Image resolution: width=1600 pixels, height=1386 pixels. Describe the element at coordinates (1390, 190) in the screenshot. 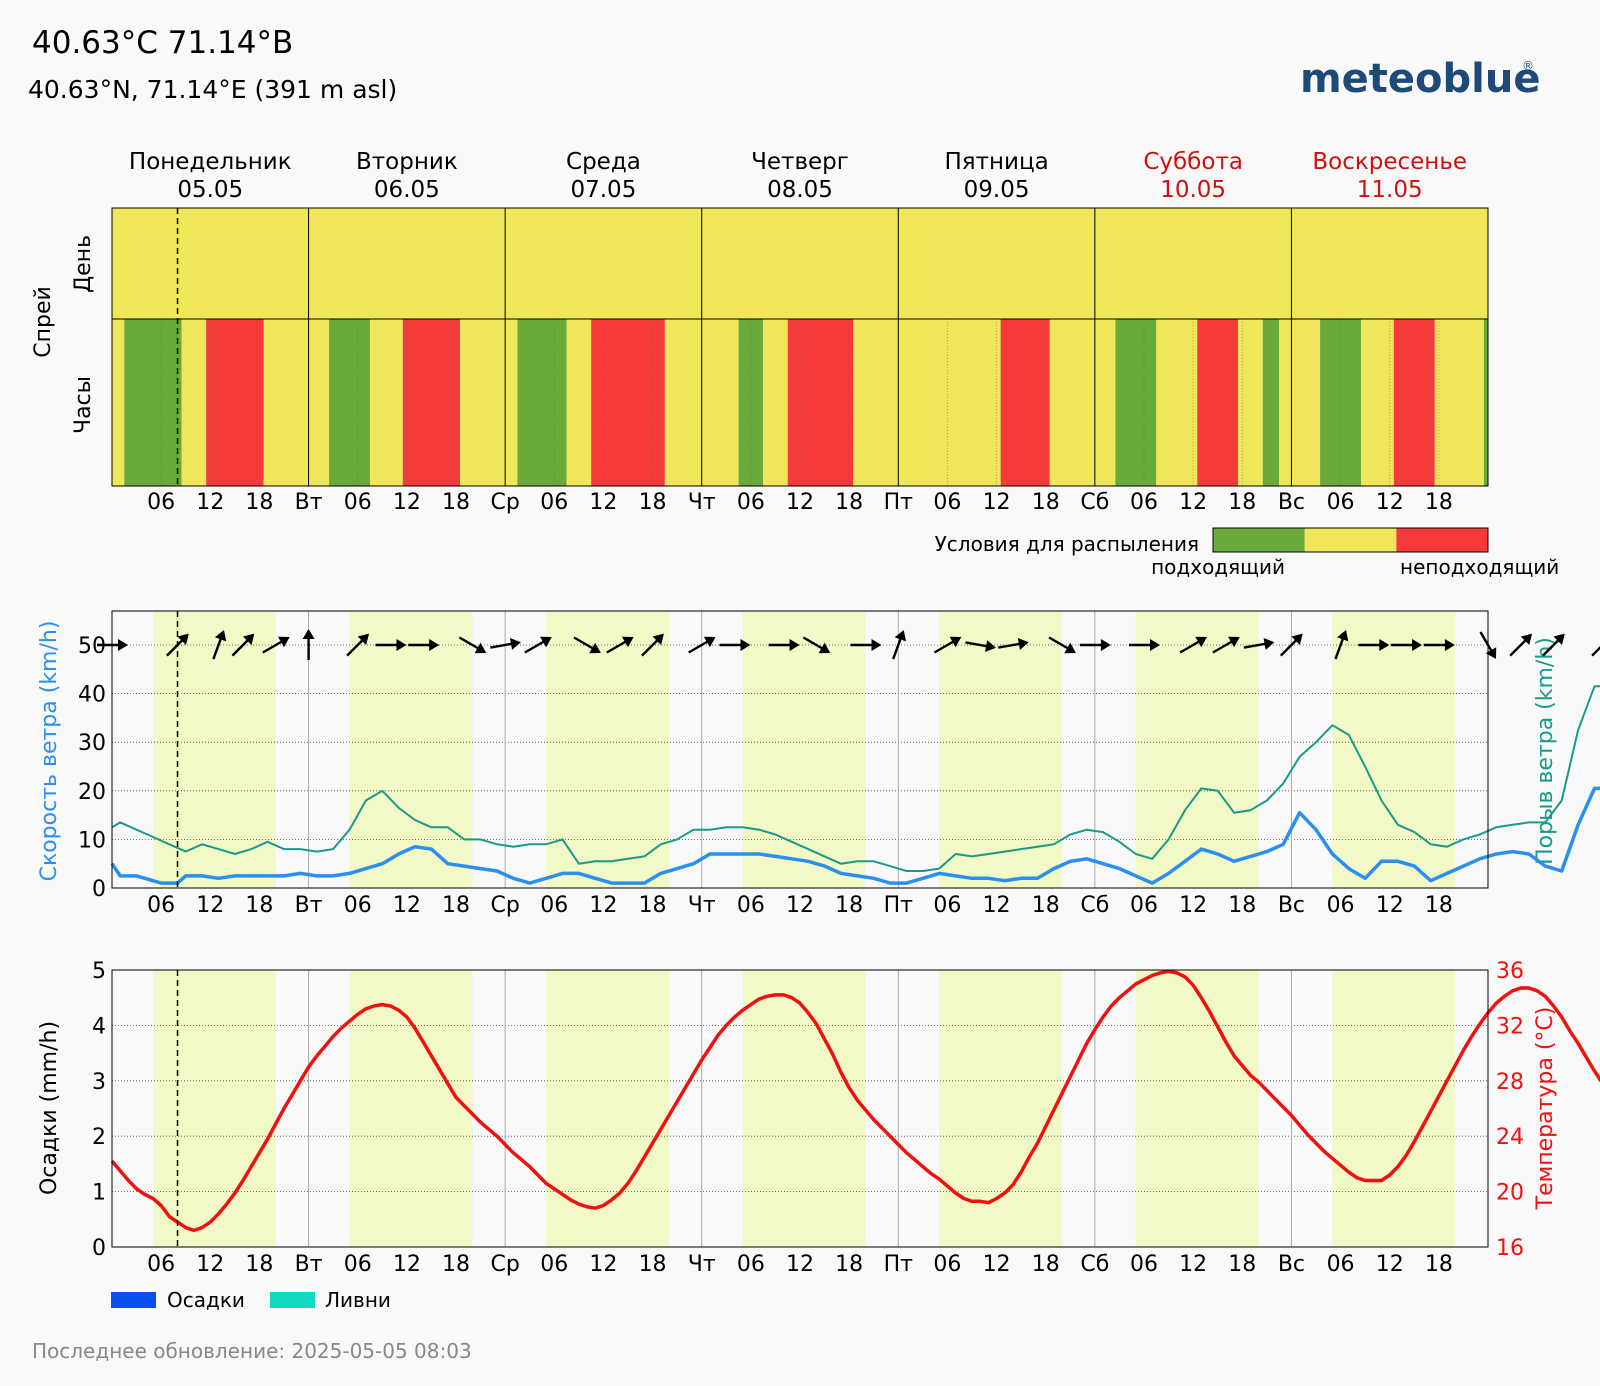

I see `day-date: 11.05` at that location.